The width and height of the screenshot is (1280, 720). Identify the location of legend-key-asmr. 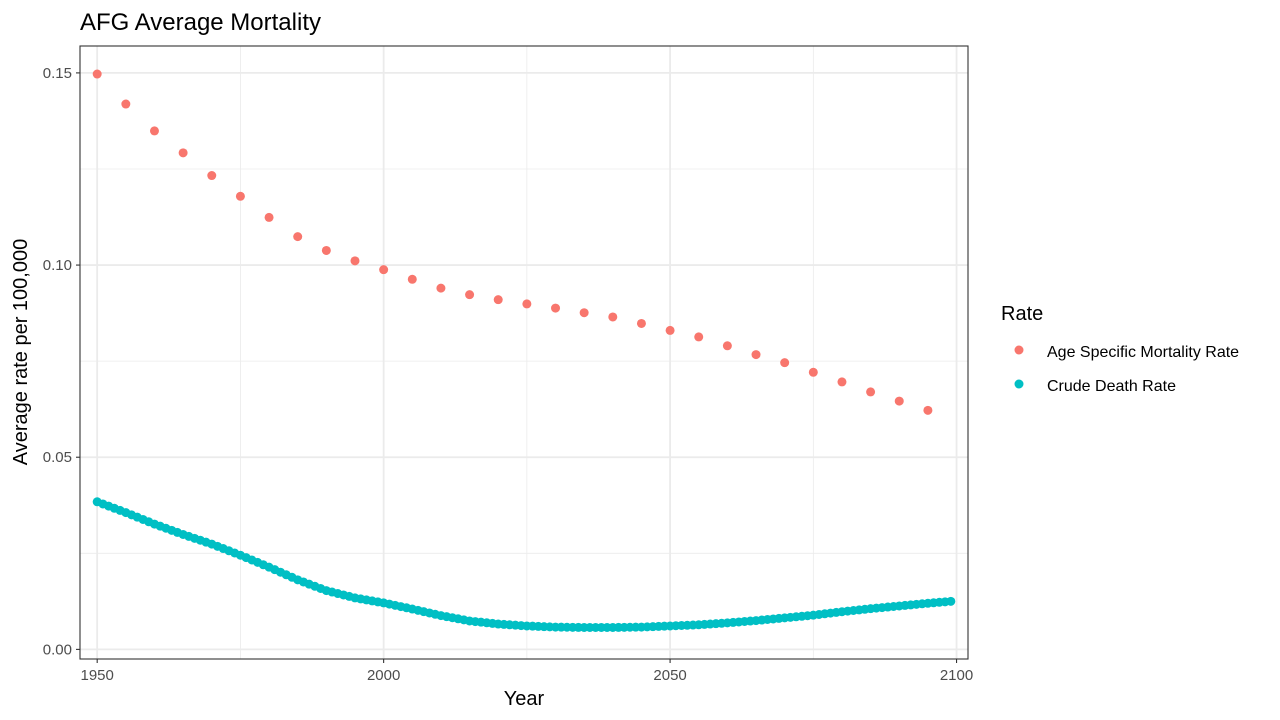
(1019, 350).